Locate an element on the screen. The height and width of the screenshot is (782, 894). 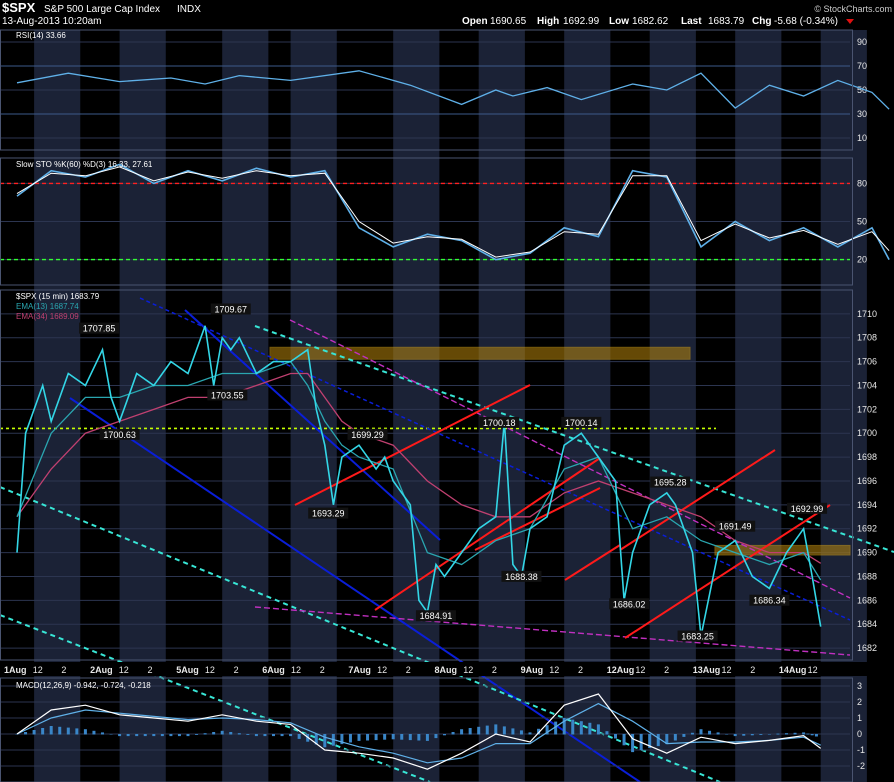
exchange: INDX is located at coordinates (189, 9).